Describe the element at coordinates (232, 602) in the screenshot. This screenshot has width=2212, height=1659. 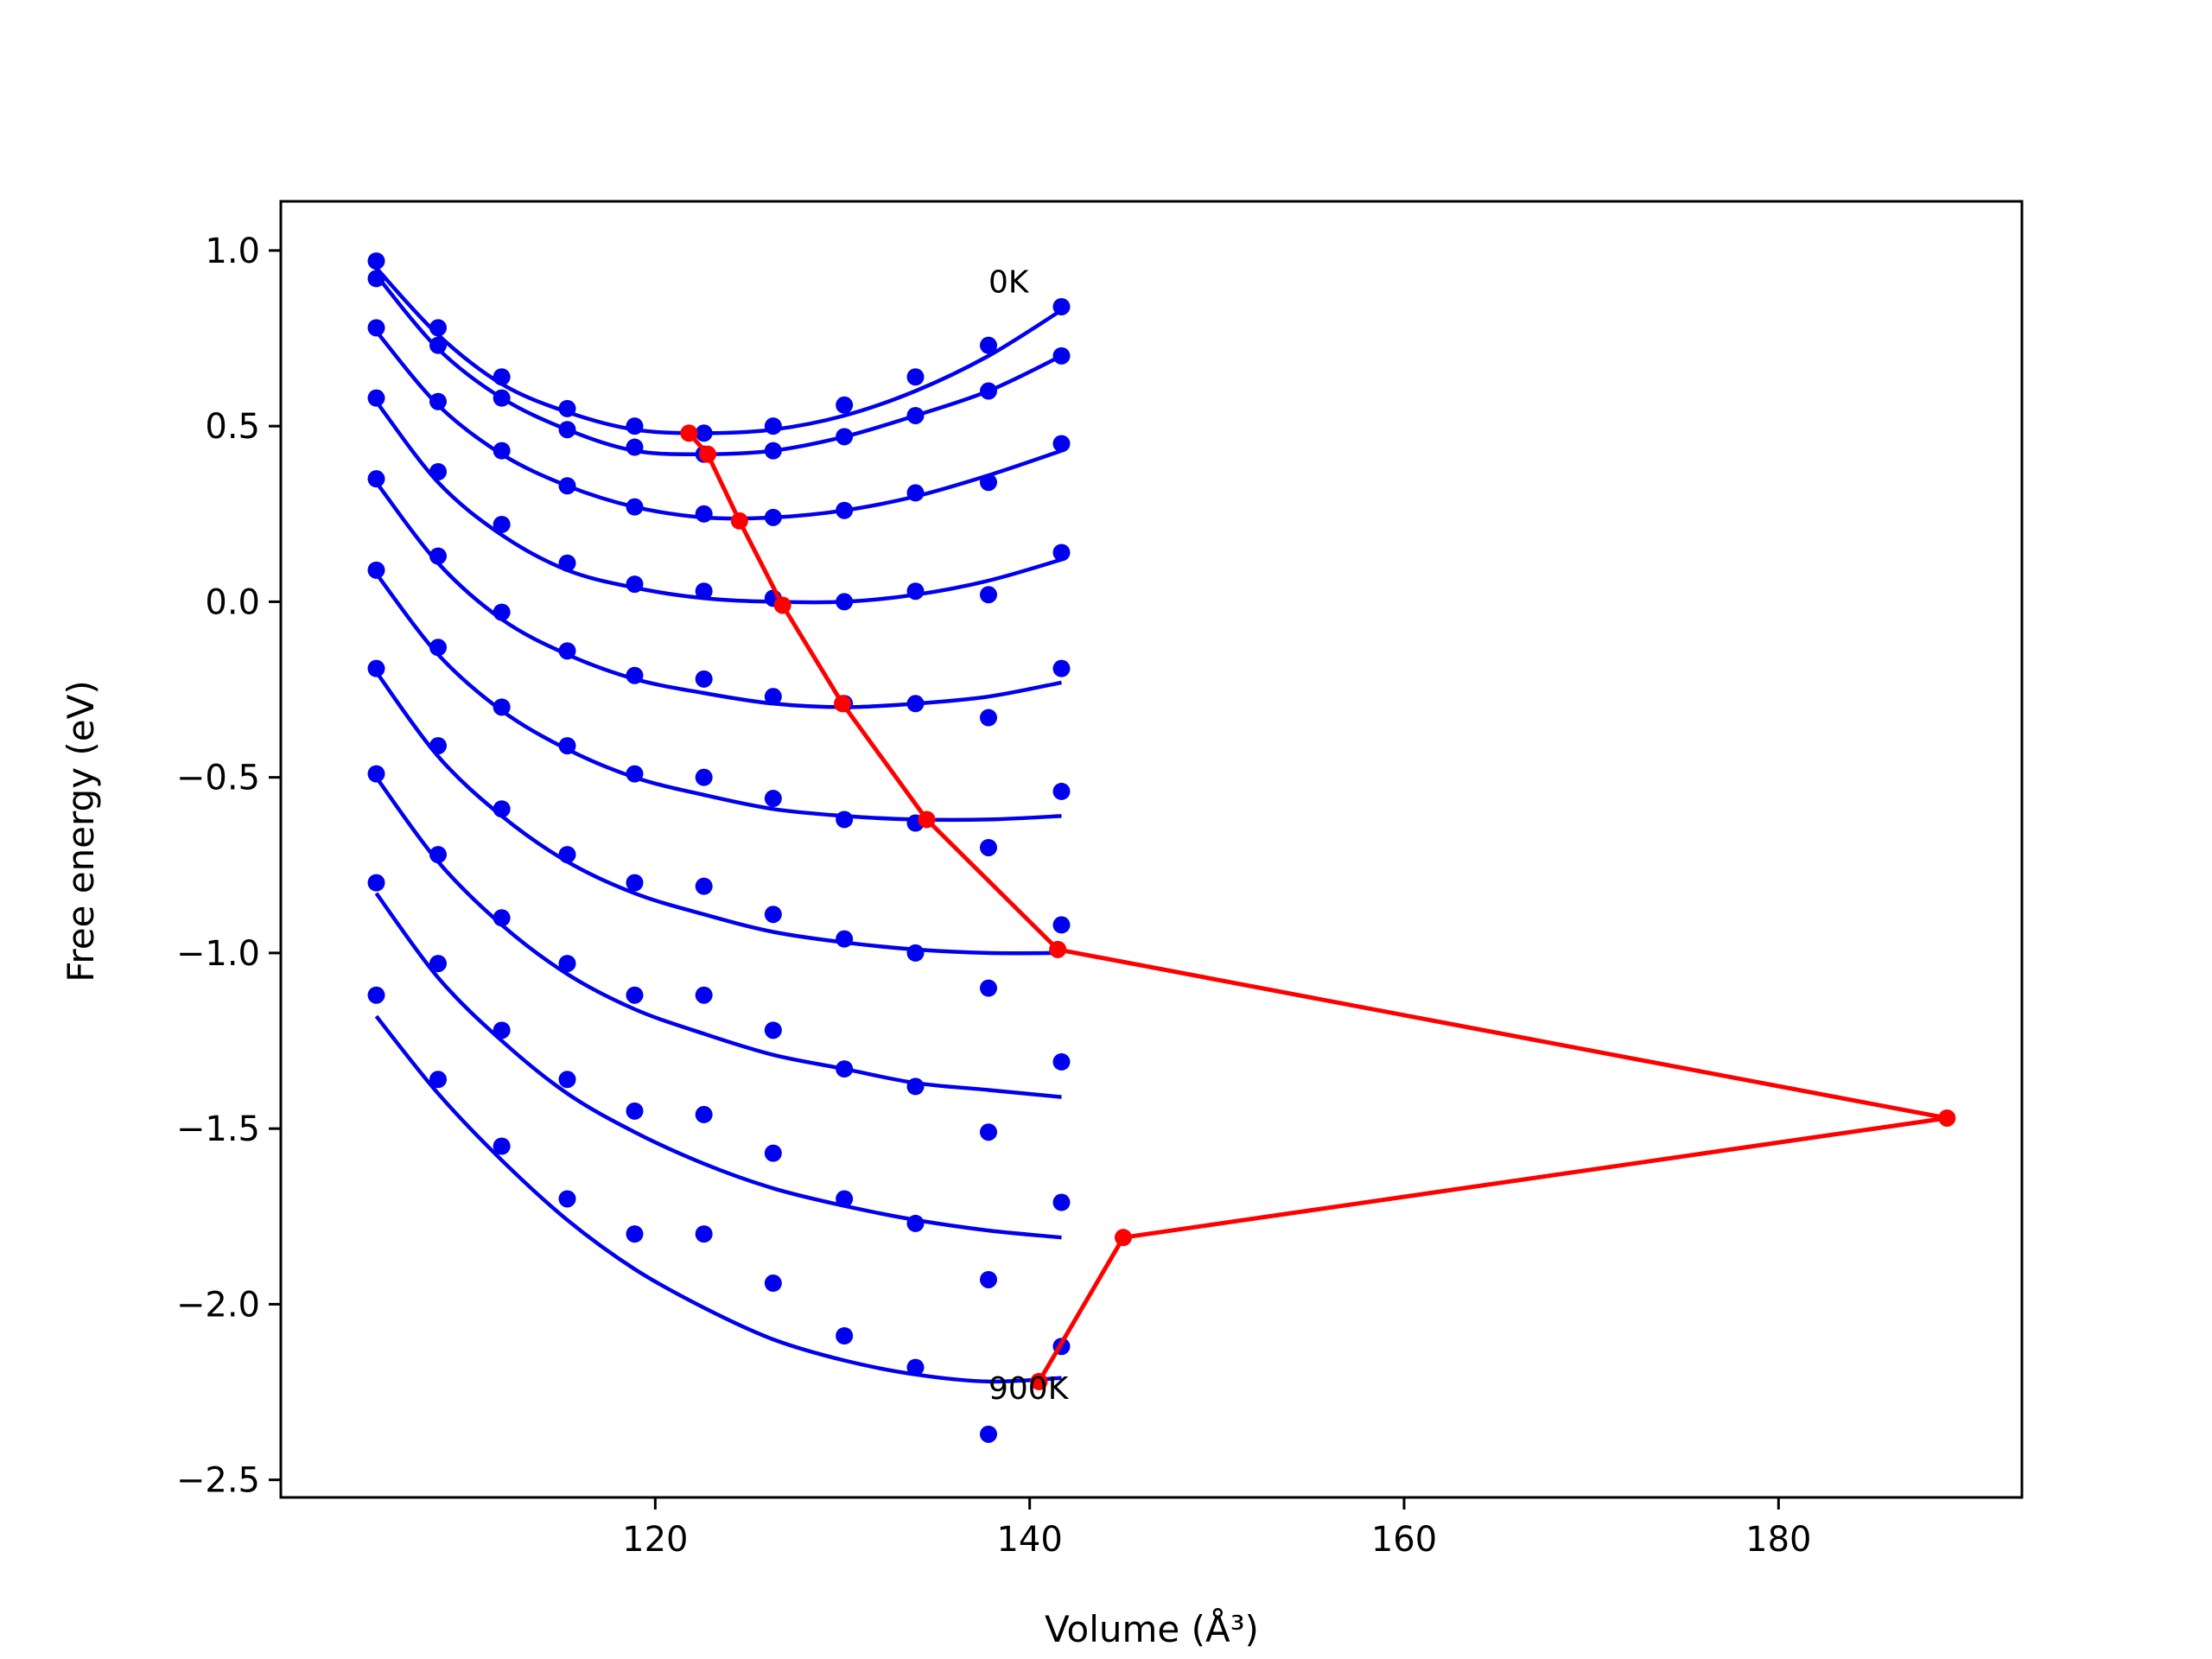
I see `y-tick-label-2: 0.0` at that location.